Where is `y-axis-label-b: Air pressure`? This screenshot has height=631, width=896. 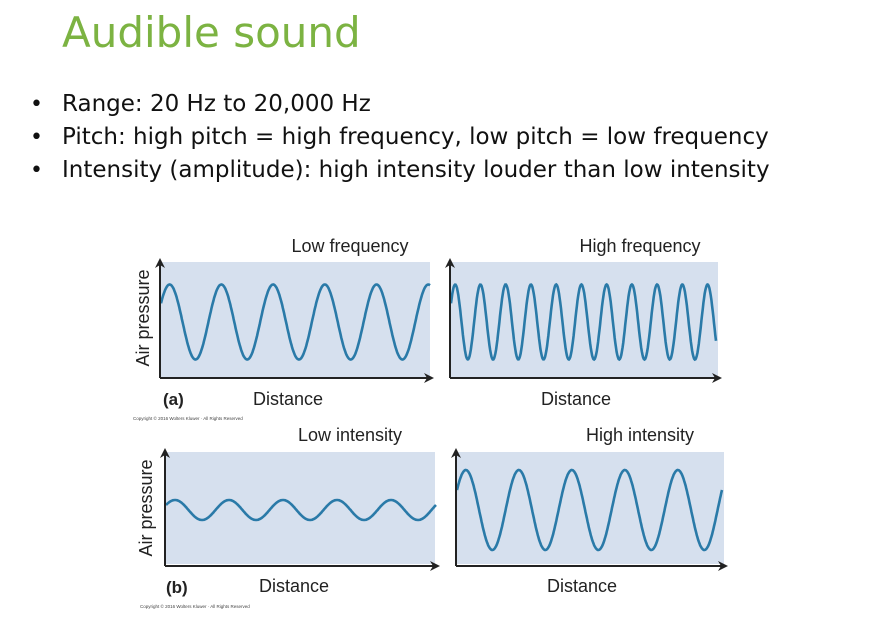
y-axis-label-b: Air pressure is located at coordinates (146, 507).